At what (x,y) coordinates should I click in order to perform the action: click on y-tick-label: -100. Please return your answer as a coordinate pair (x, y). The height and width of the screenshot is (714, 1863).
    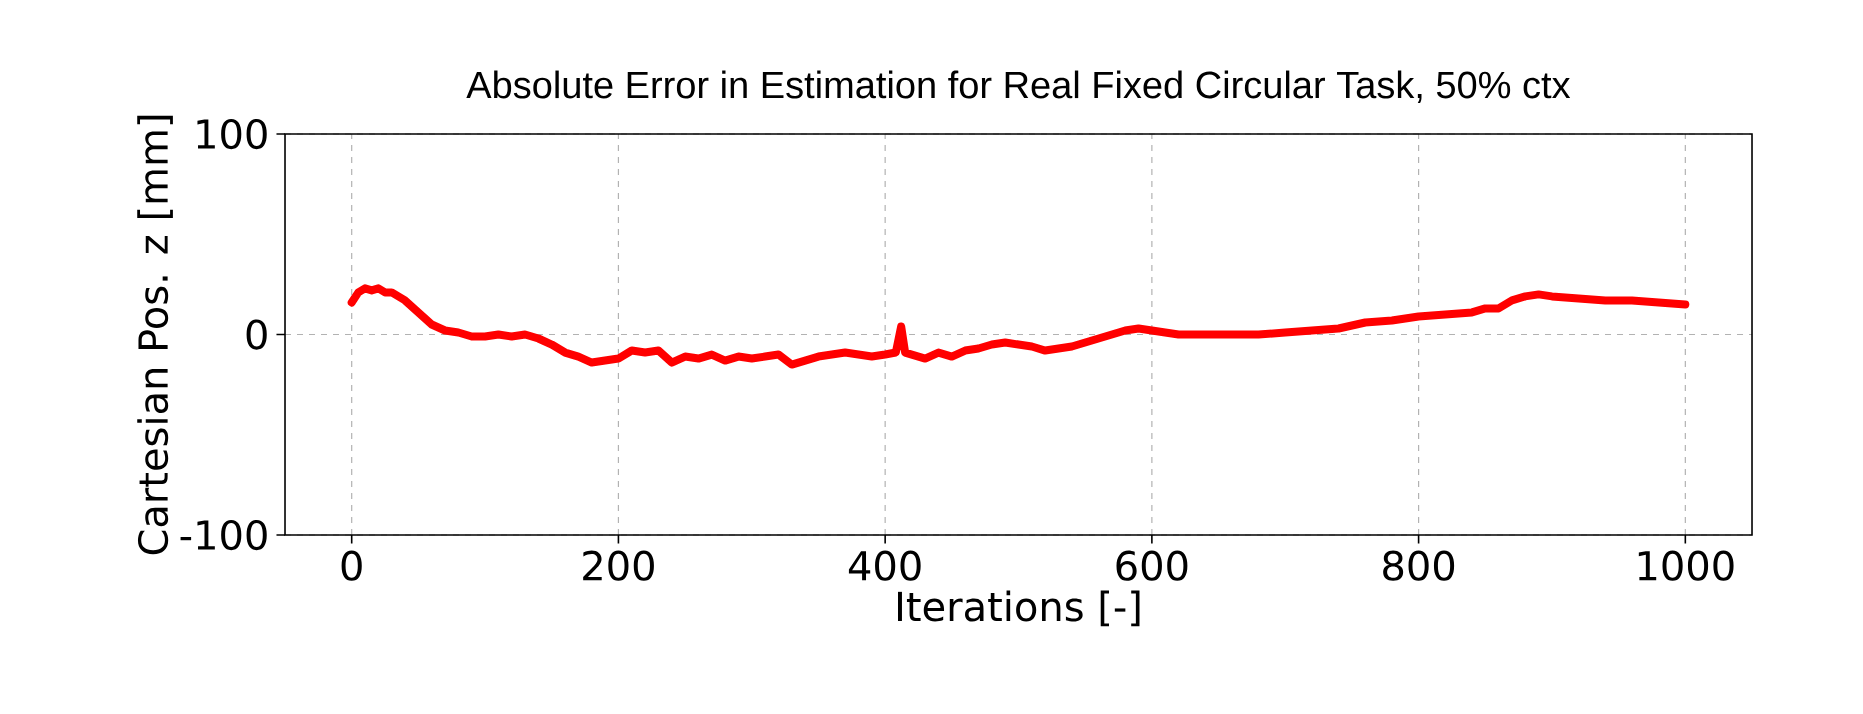
    Looking at the image, I should click on (223, 535).